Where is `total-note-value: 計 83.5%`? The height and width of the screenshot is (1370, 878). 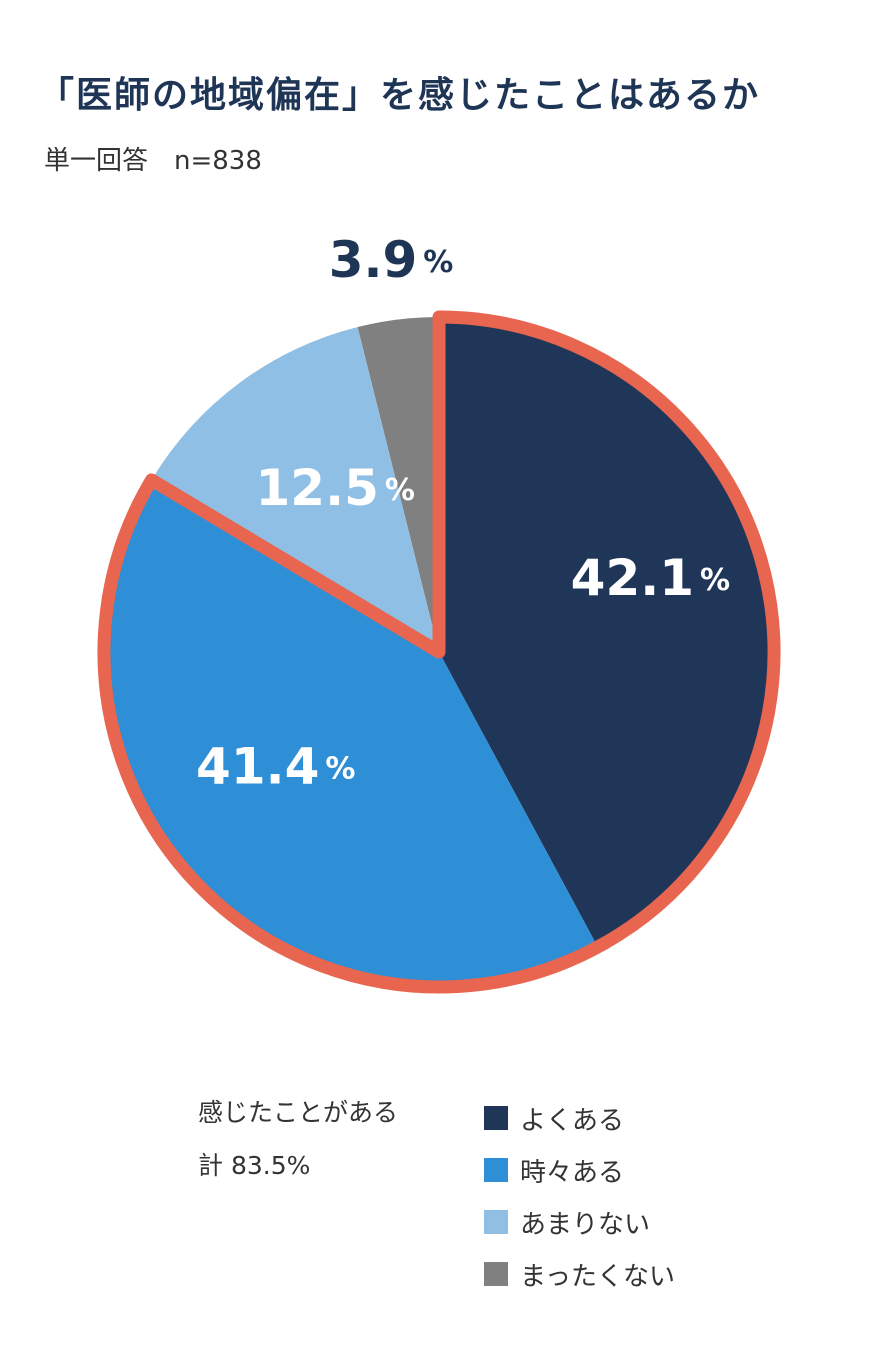
total-note-value: 計 83.5% is located at coordinates (254, 1165).